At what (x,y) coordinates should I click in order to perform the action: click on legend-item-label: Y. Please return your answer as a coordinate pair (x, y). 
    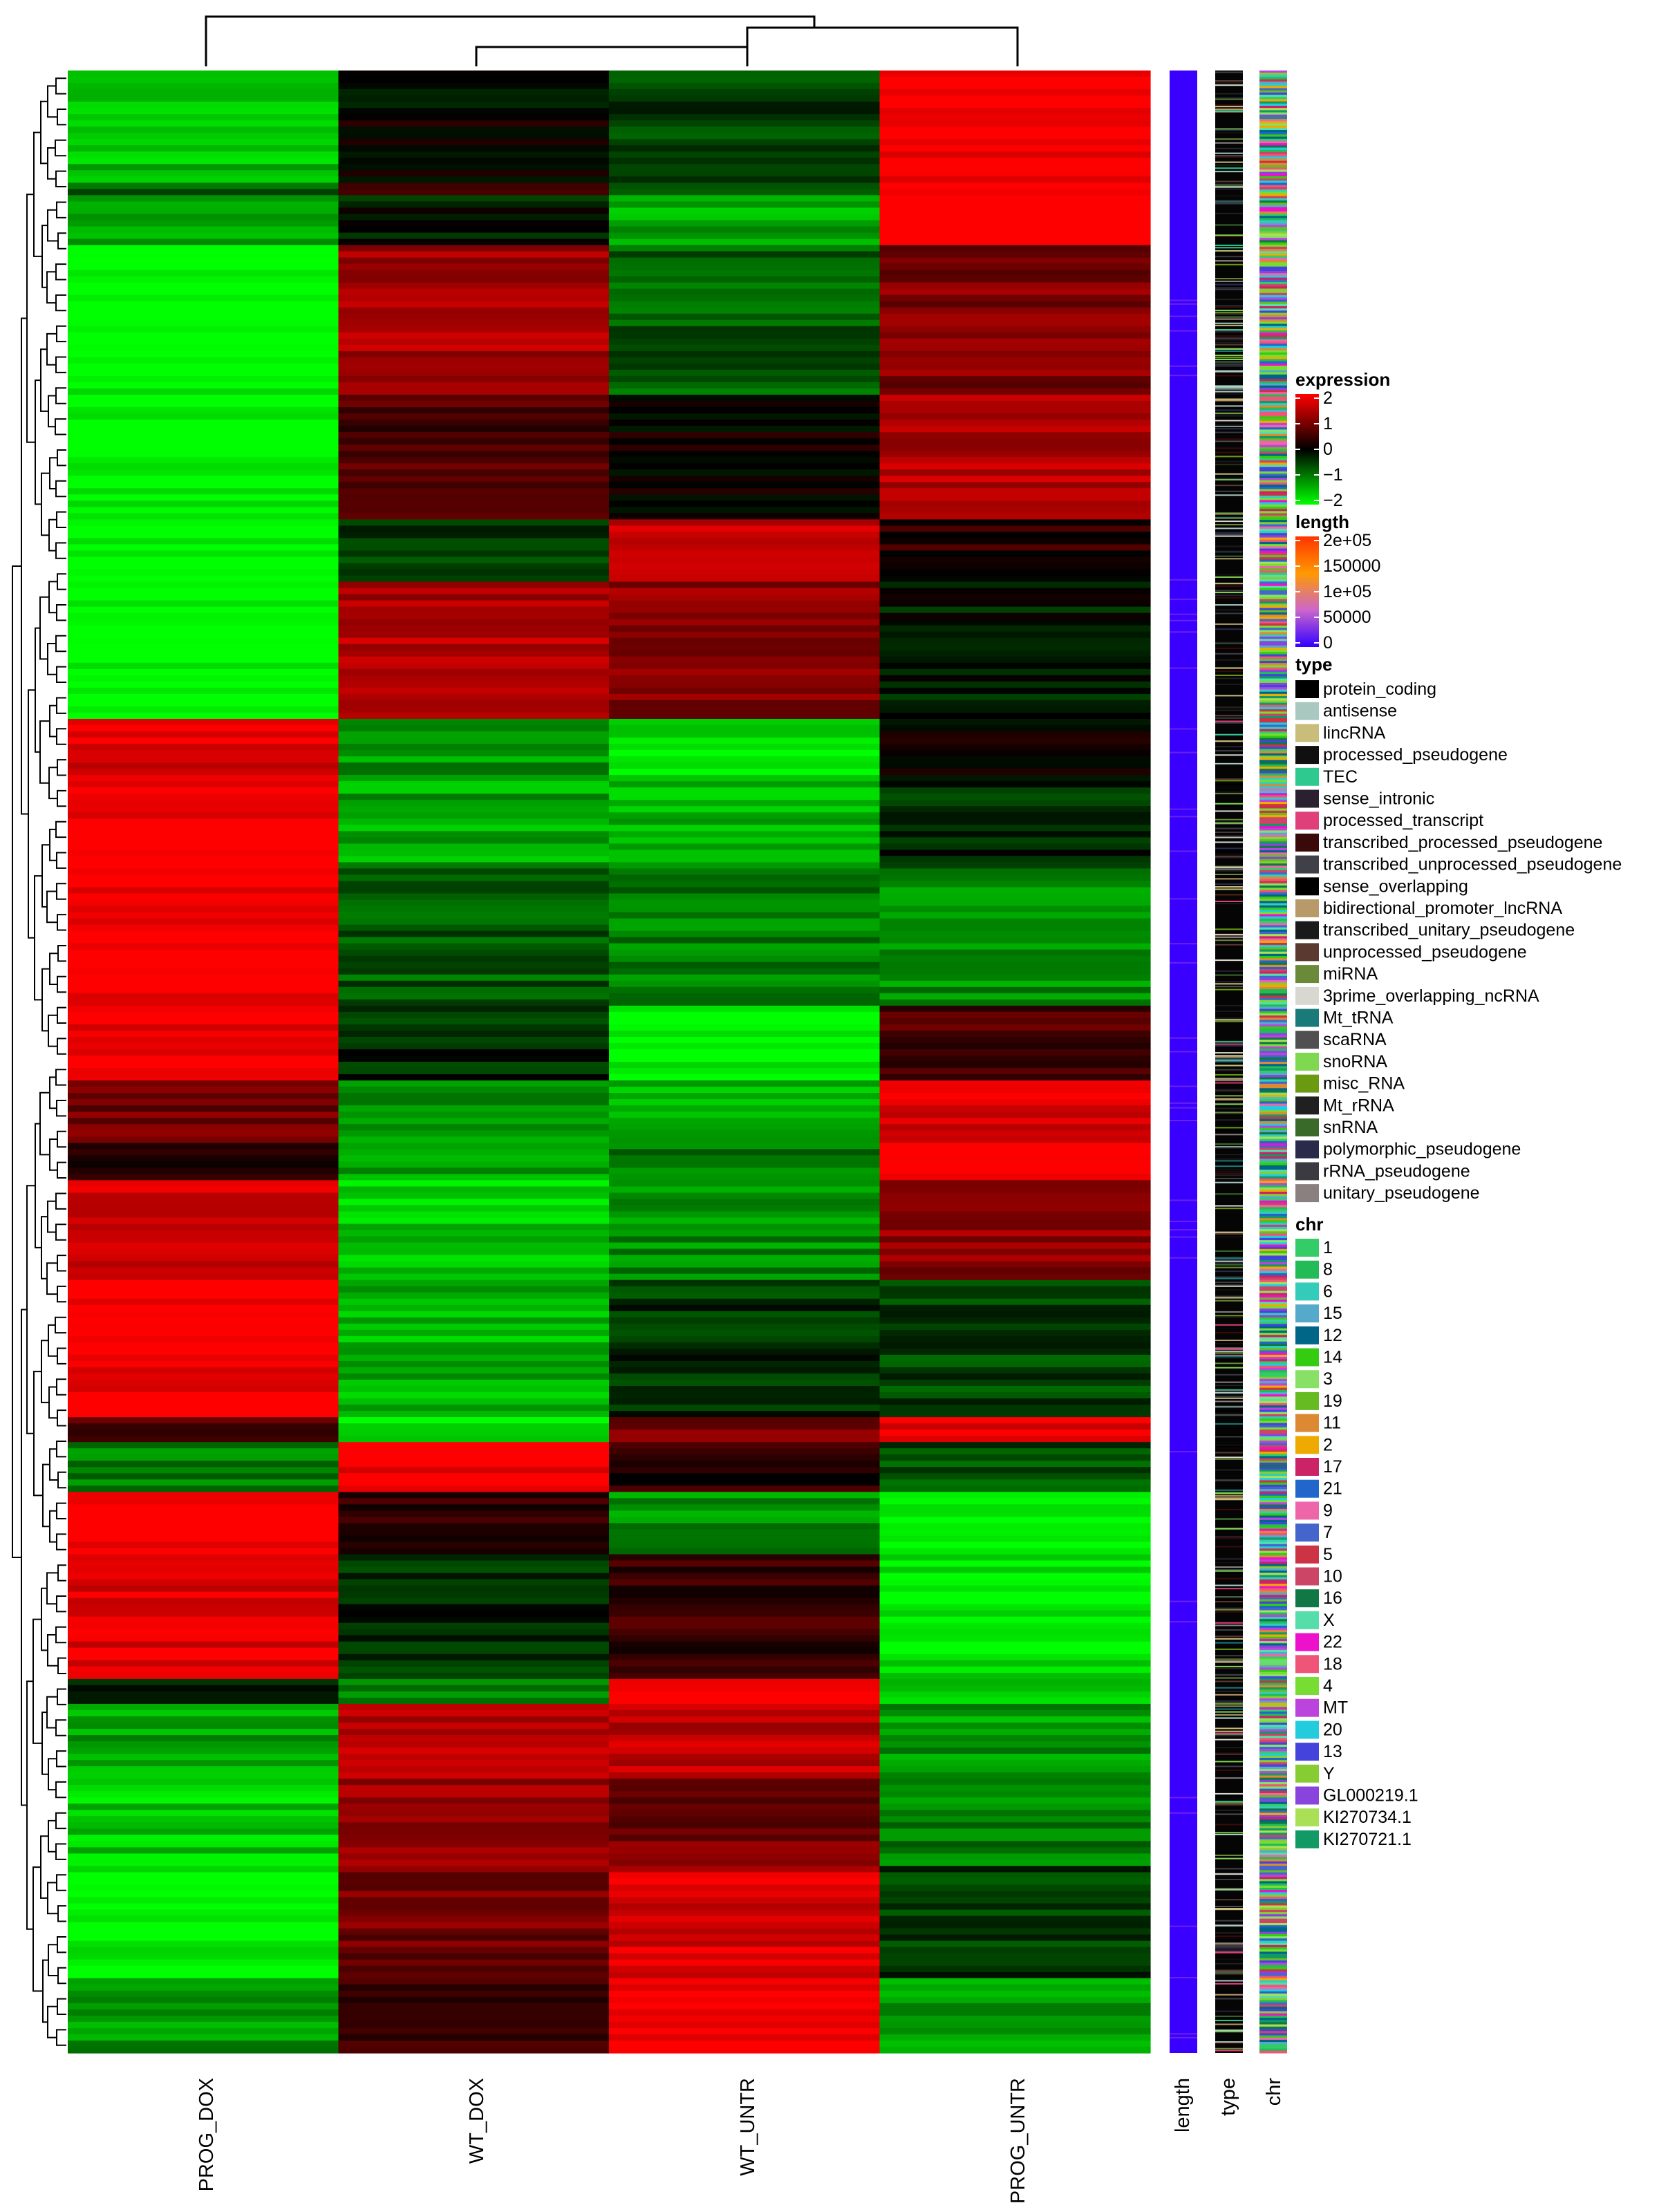
    Looking at the image, I should click on (1329, 1774).